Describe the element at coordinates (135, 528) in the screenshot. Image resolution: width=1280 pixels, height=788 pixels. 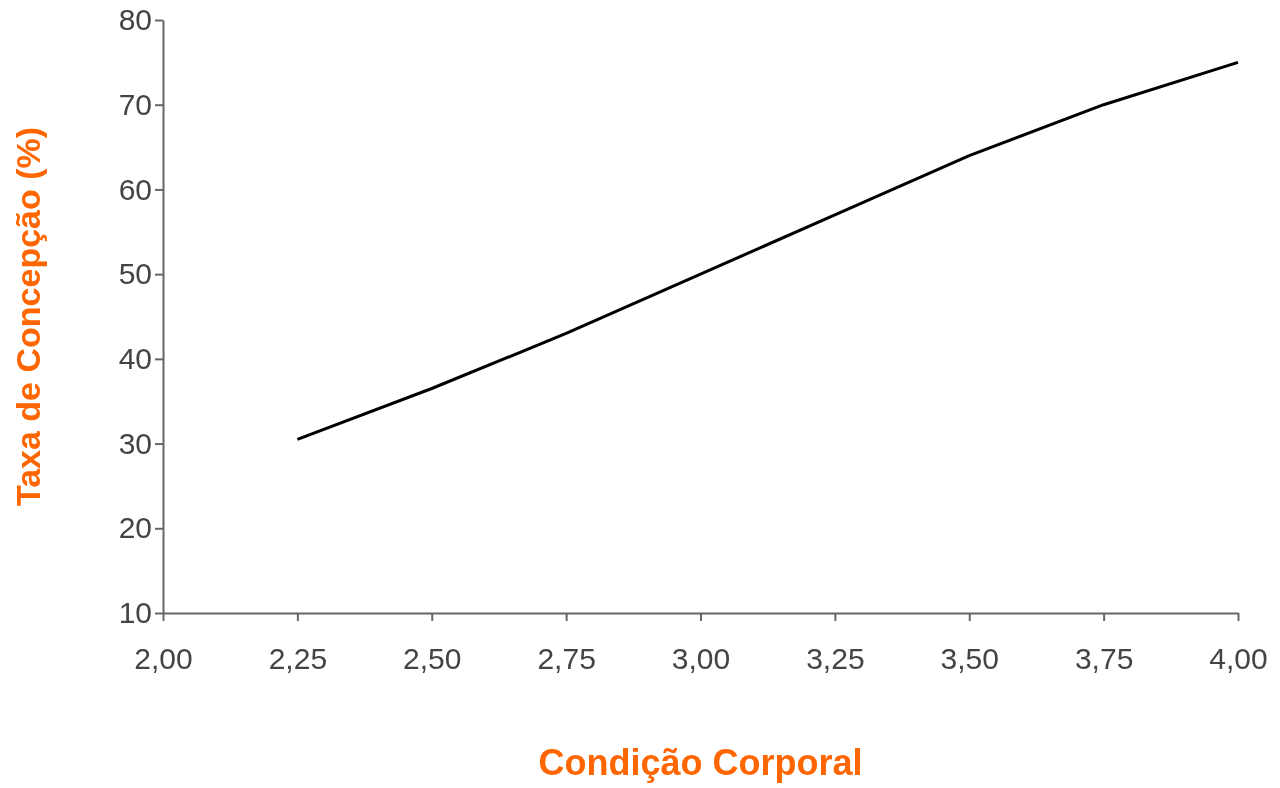
I see `y-tick-label: 20` at that location.